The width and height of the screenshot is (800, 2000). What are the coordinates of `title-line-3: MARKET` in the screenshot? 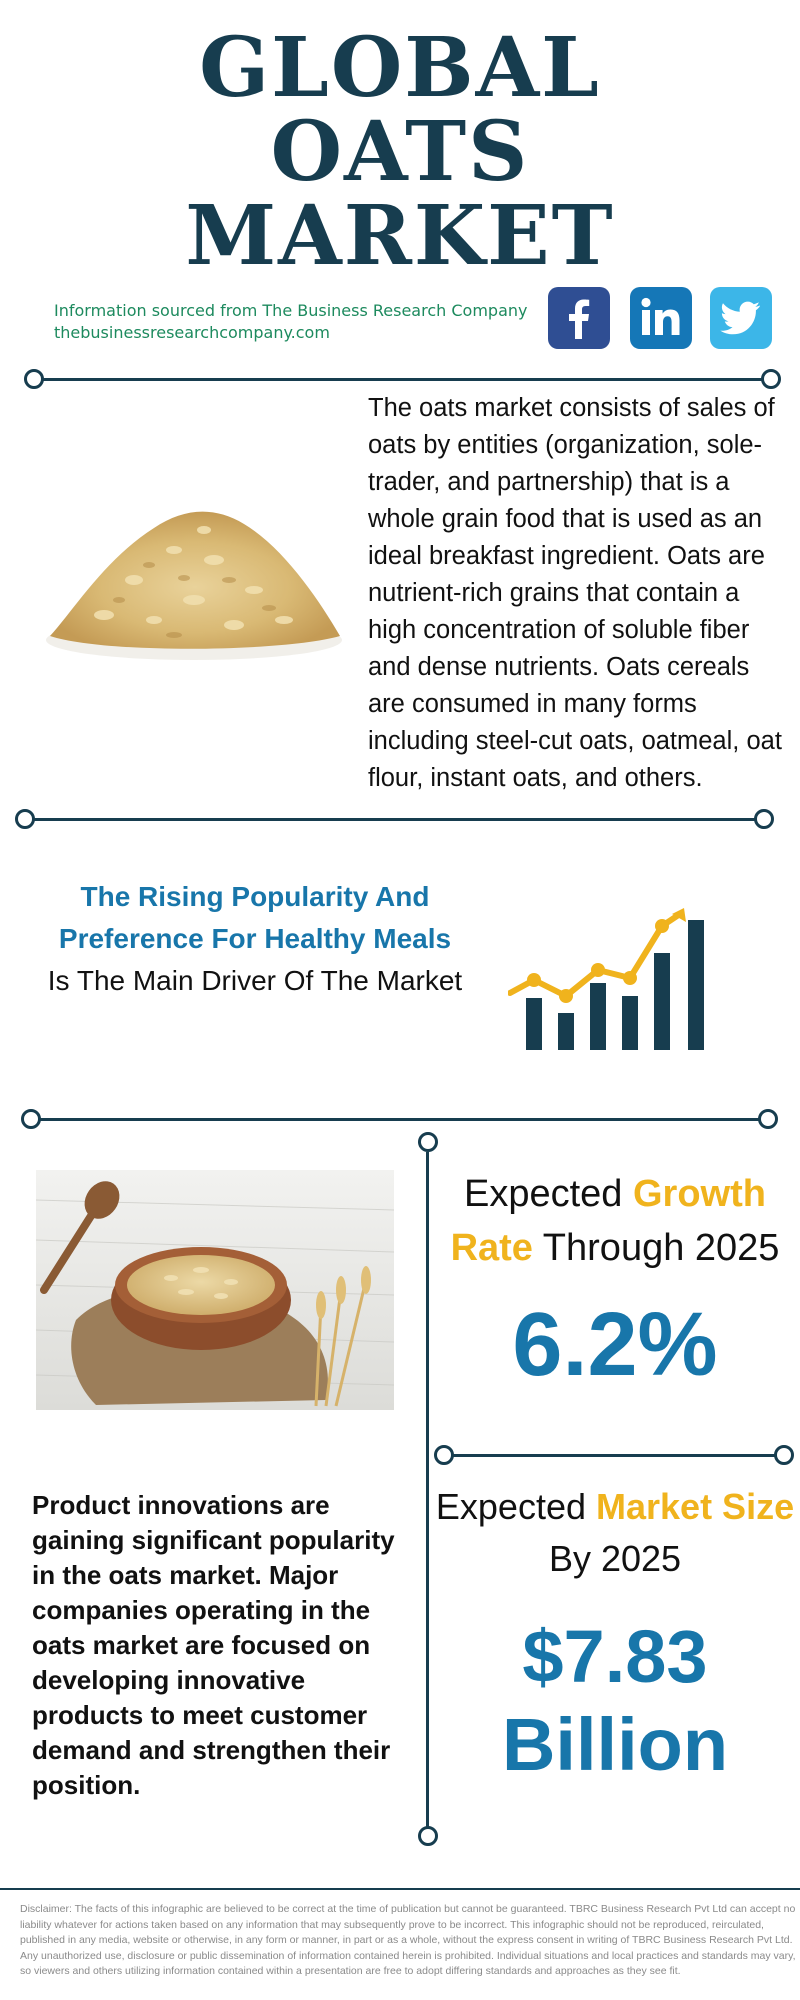 It's located at (400, 236).